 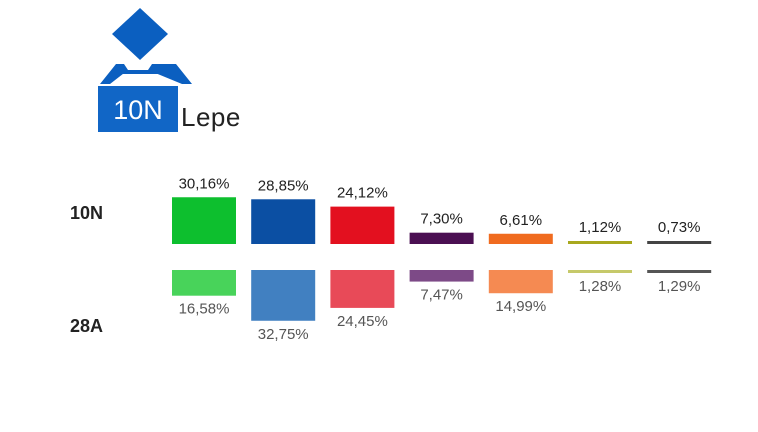 I want to click on label-28a-2: 32,75%, so click(x=283, y=334).